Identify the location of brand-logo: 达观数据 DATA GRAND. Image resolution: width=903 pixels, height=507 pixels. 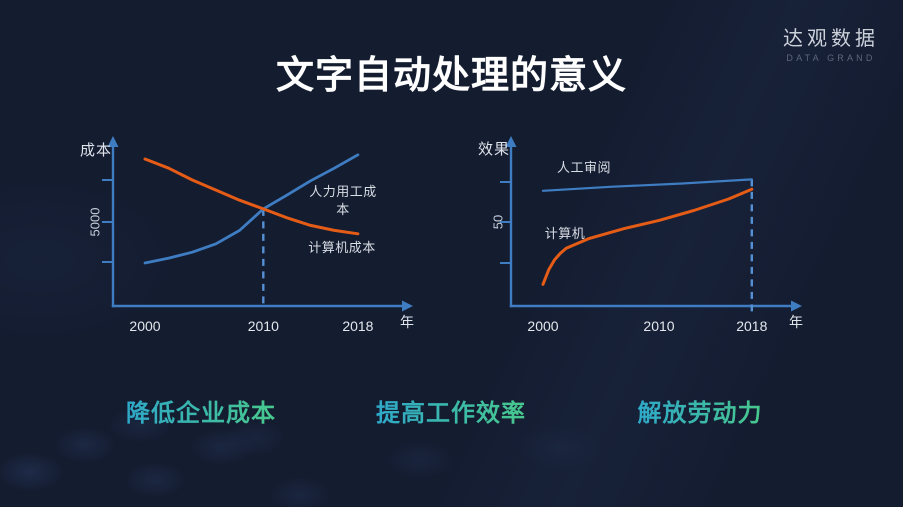
(831, 45).